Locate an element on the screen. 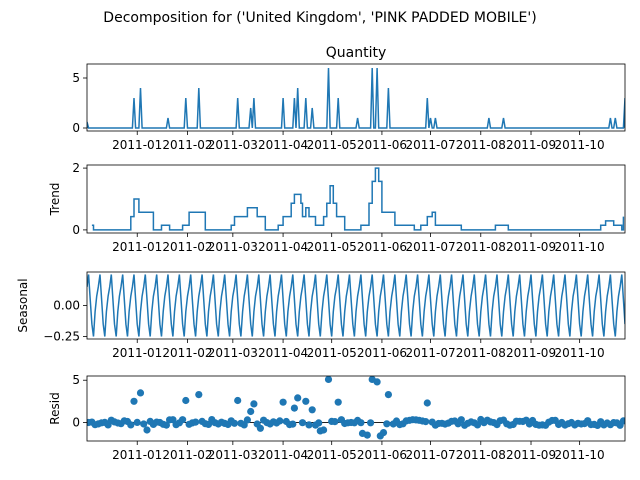  y-tick-label: −0.25 is located at coordinates (61, 337).